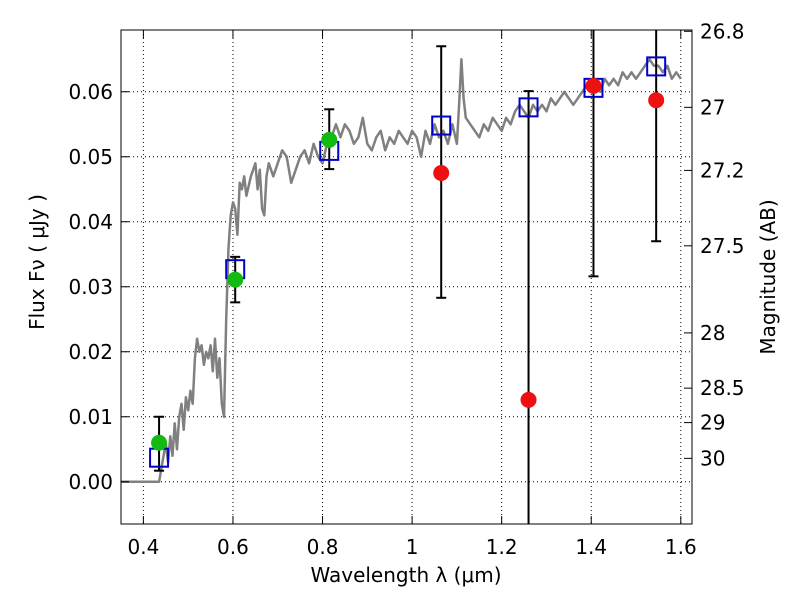 The image size is (800, 600). I want to click on x-tick-label: 0.6, so click(233, 547).